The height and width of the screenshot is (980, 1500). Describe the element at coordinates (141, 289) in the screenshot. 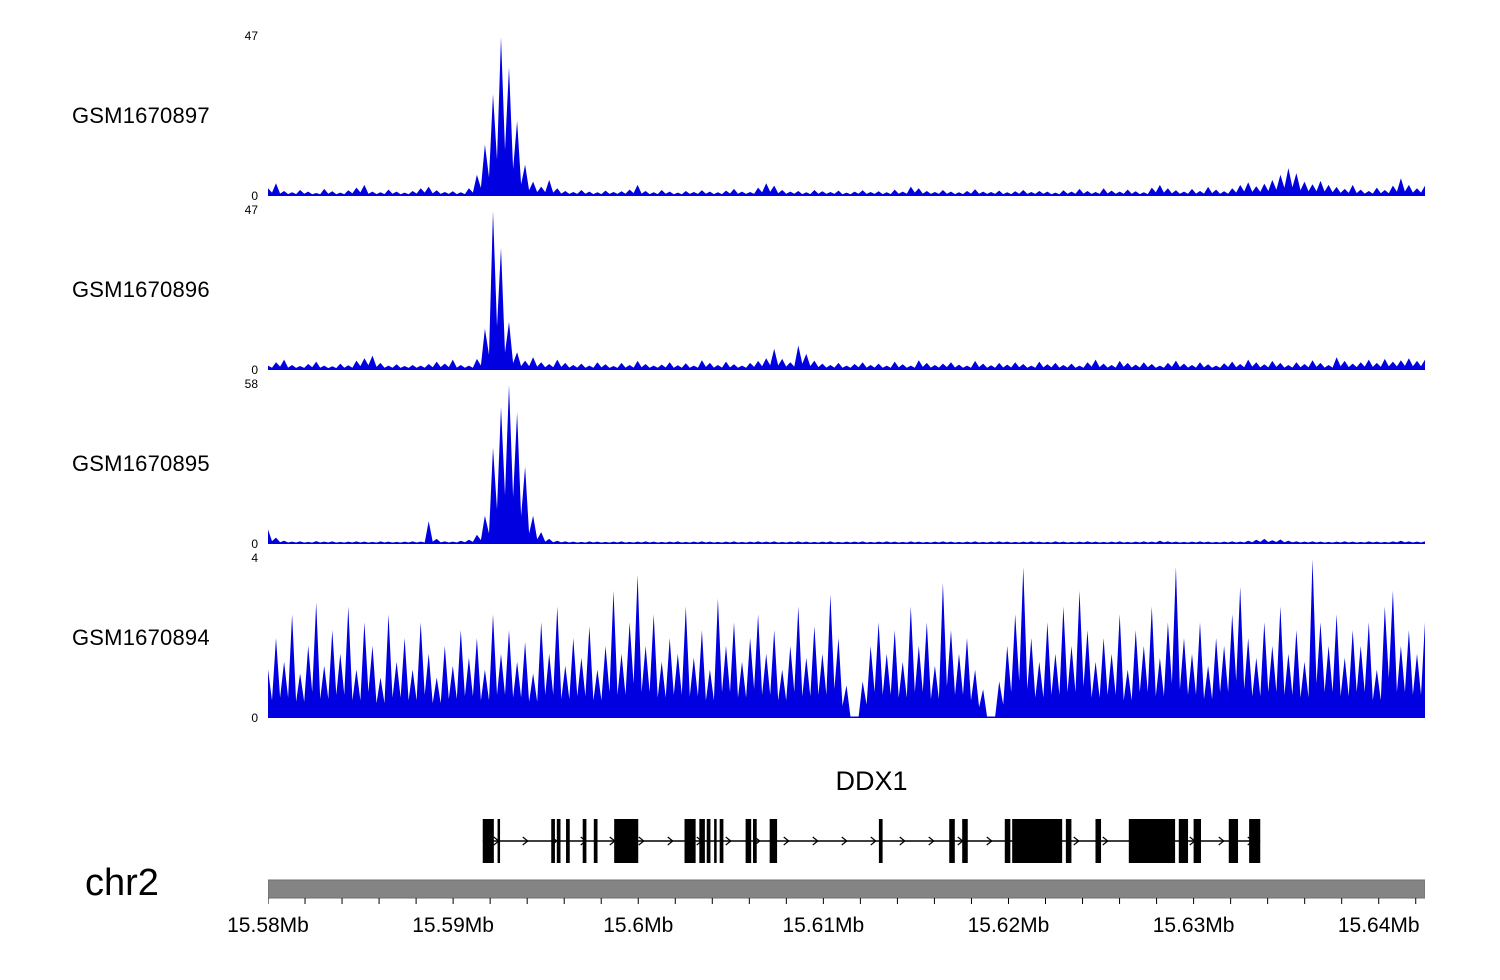

I see `track-name: GSM1670896` at that location.